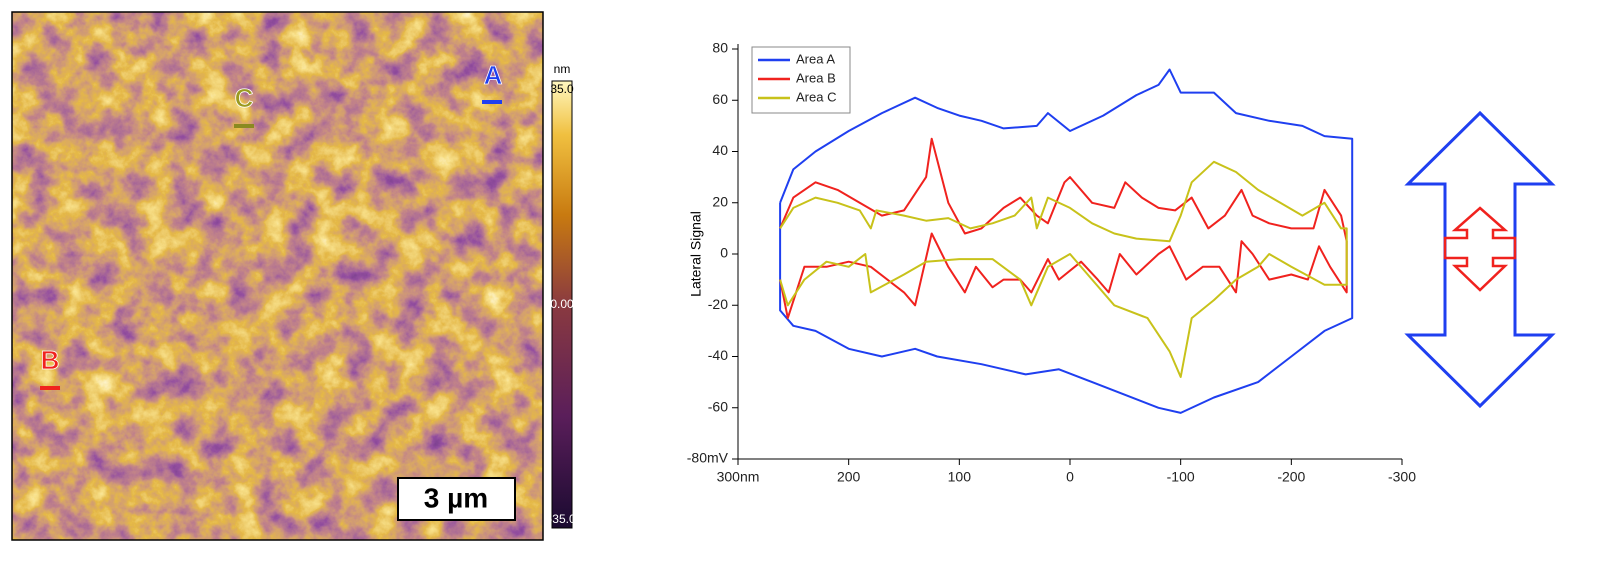 This screenshot has height=570, width=1600. Describe the element at coordinates (718, 304) in the screenshot. I see `y-tick-label: -20` at that location.